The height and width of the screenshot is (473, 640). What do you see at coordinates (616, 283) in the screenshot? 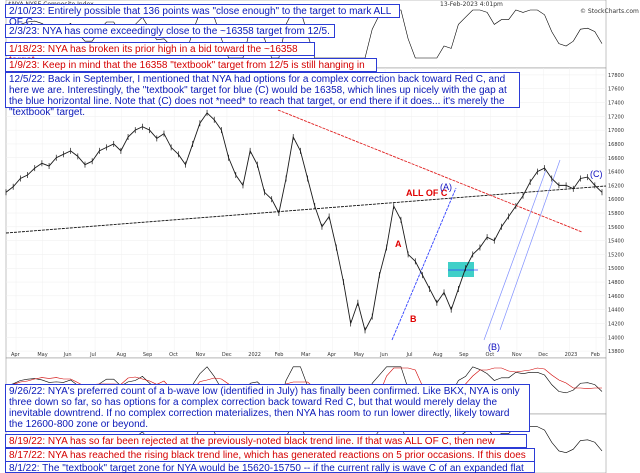
I see `y-tick-label: 14800` at bounding box center [616, 283].